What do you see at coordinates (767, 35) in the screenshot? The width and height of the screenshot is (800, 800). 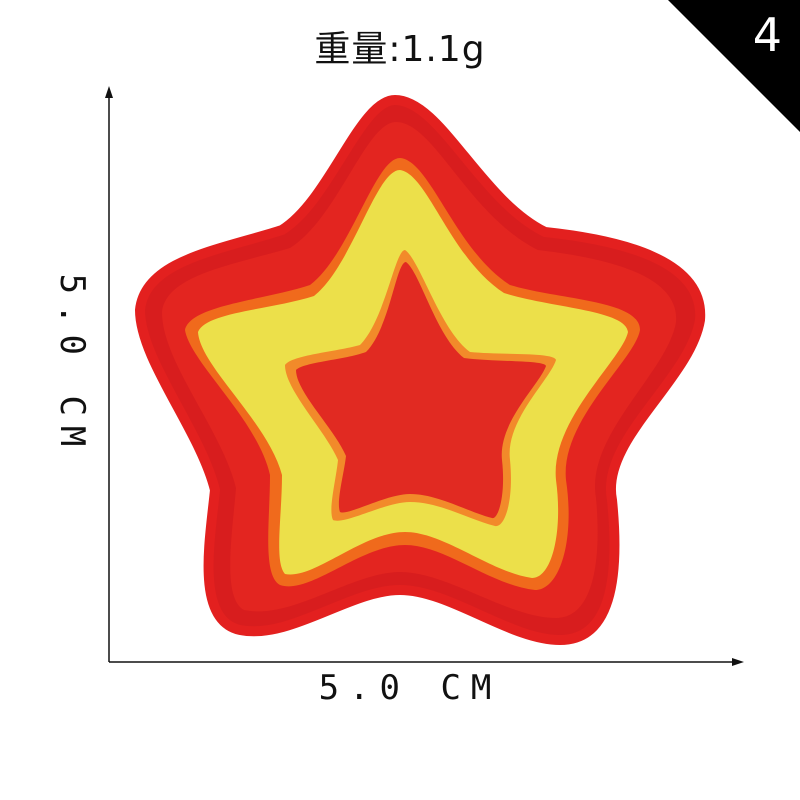 I see `badge-number: 4` at bounding box center [767, 35].